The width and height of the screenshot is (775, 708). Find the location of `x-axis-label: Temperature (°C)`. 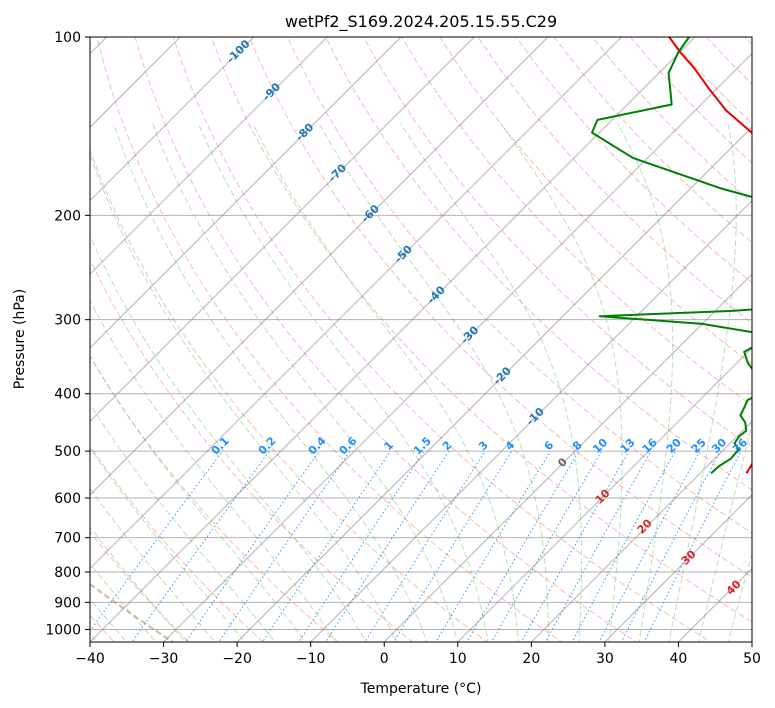

x-axis-label: Temperature (°C) is located at coordinates (421, 689).